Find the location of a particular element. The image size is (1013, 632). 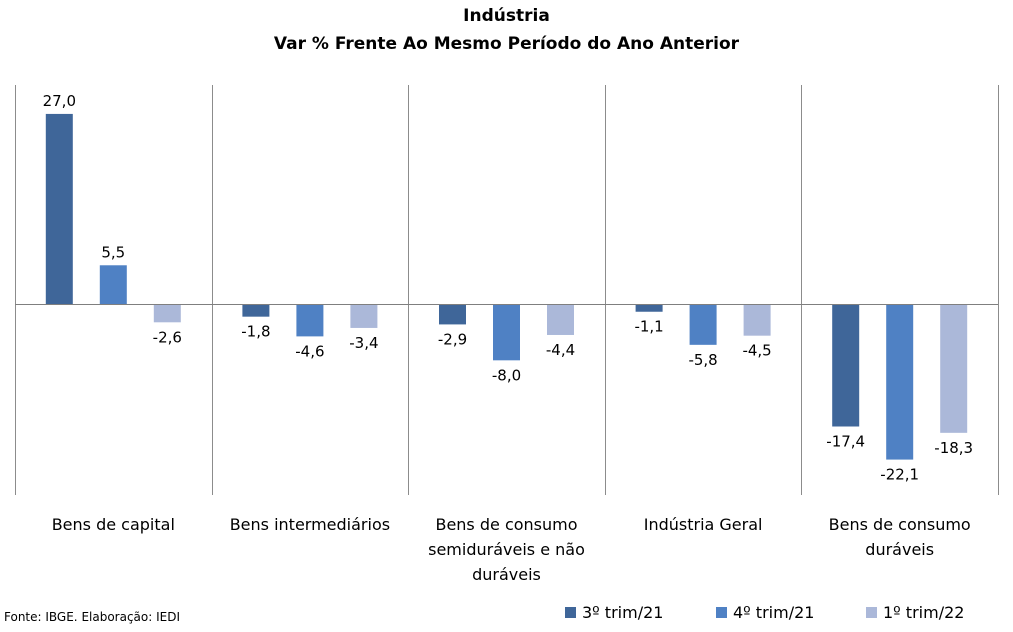

data-label: -3,4 is located at coordinates (363, 343).